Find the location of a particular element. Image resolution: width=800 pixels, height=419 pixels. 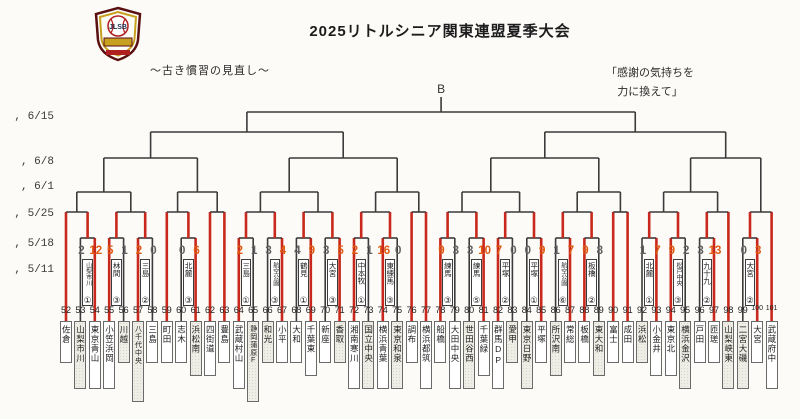

slot-team-name: 大和 is located at coordinates (296, 334).